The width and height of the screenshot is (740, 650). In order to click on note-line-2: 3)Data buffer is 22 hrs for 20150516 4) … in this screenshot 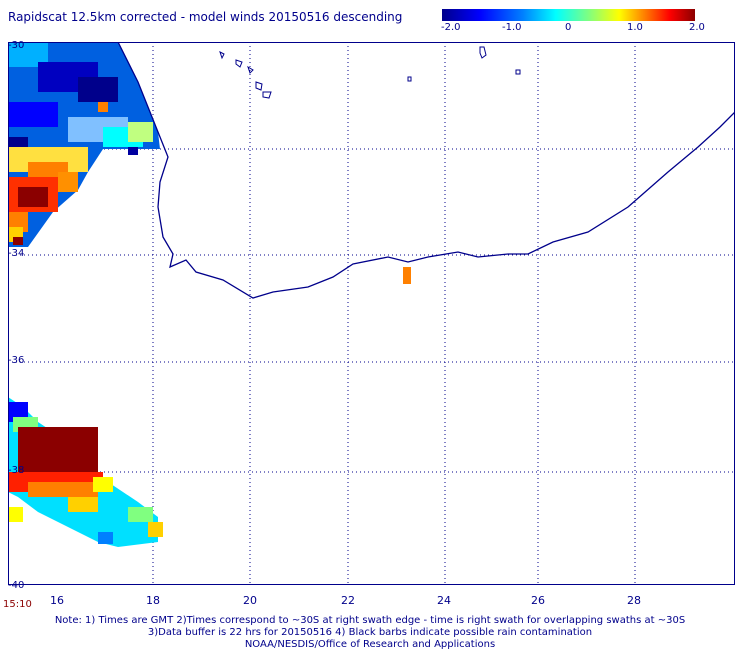, I will do `click(370, 632)`.